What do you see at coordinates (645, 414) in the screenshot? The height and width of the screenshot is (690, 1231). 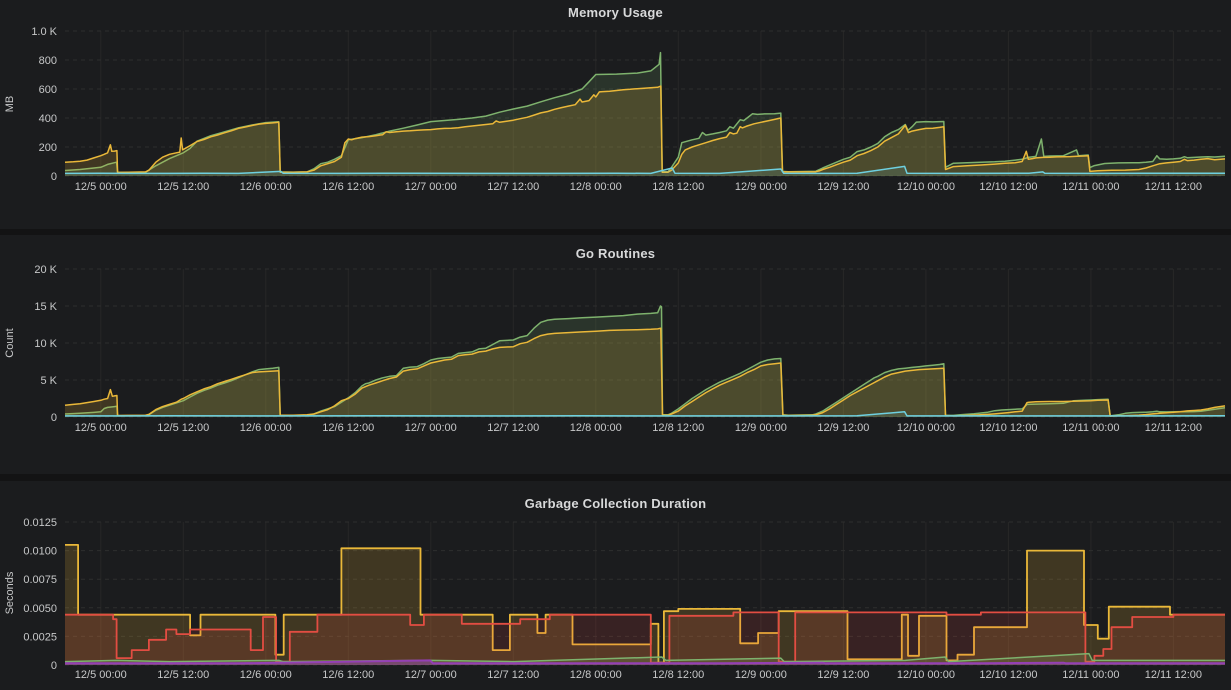 I see `series-line-goroutines-cyan` at bounding box center [645, 414].